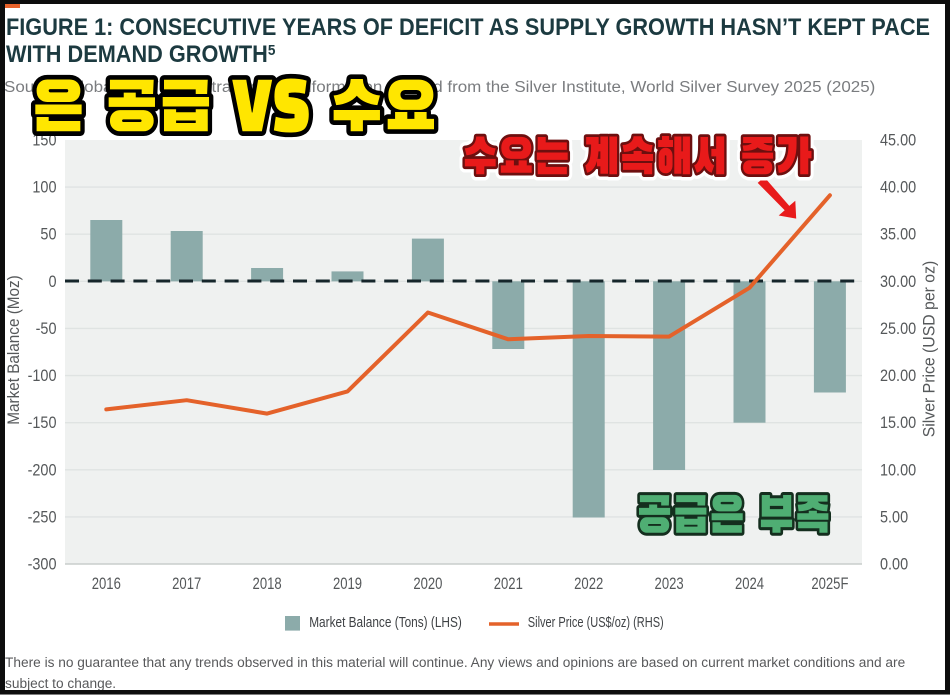 This screenshot has height=695, width=950. I want to click on svg-text: -100, so click(42, 376).